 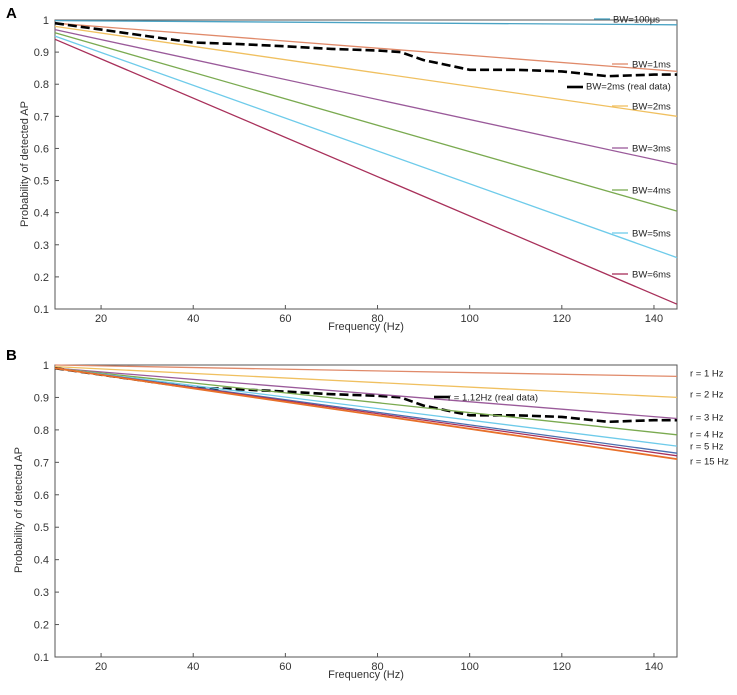 I want to click on panel-a-series-label-6: BW=5ms, so click(x=651, y=234).